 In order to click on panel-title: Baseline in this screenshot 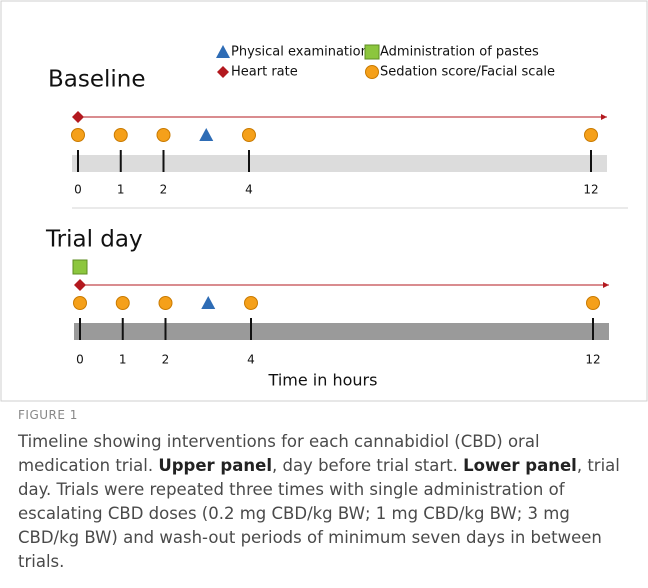, I will do `click(97, 80)`.